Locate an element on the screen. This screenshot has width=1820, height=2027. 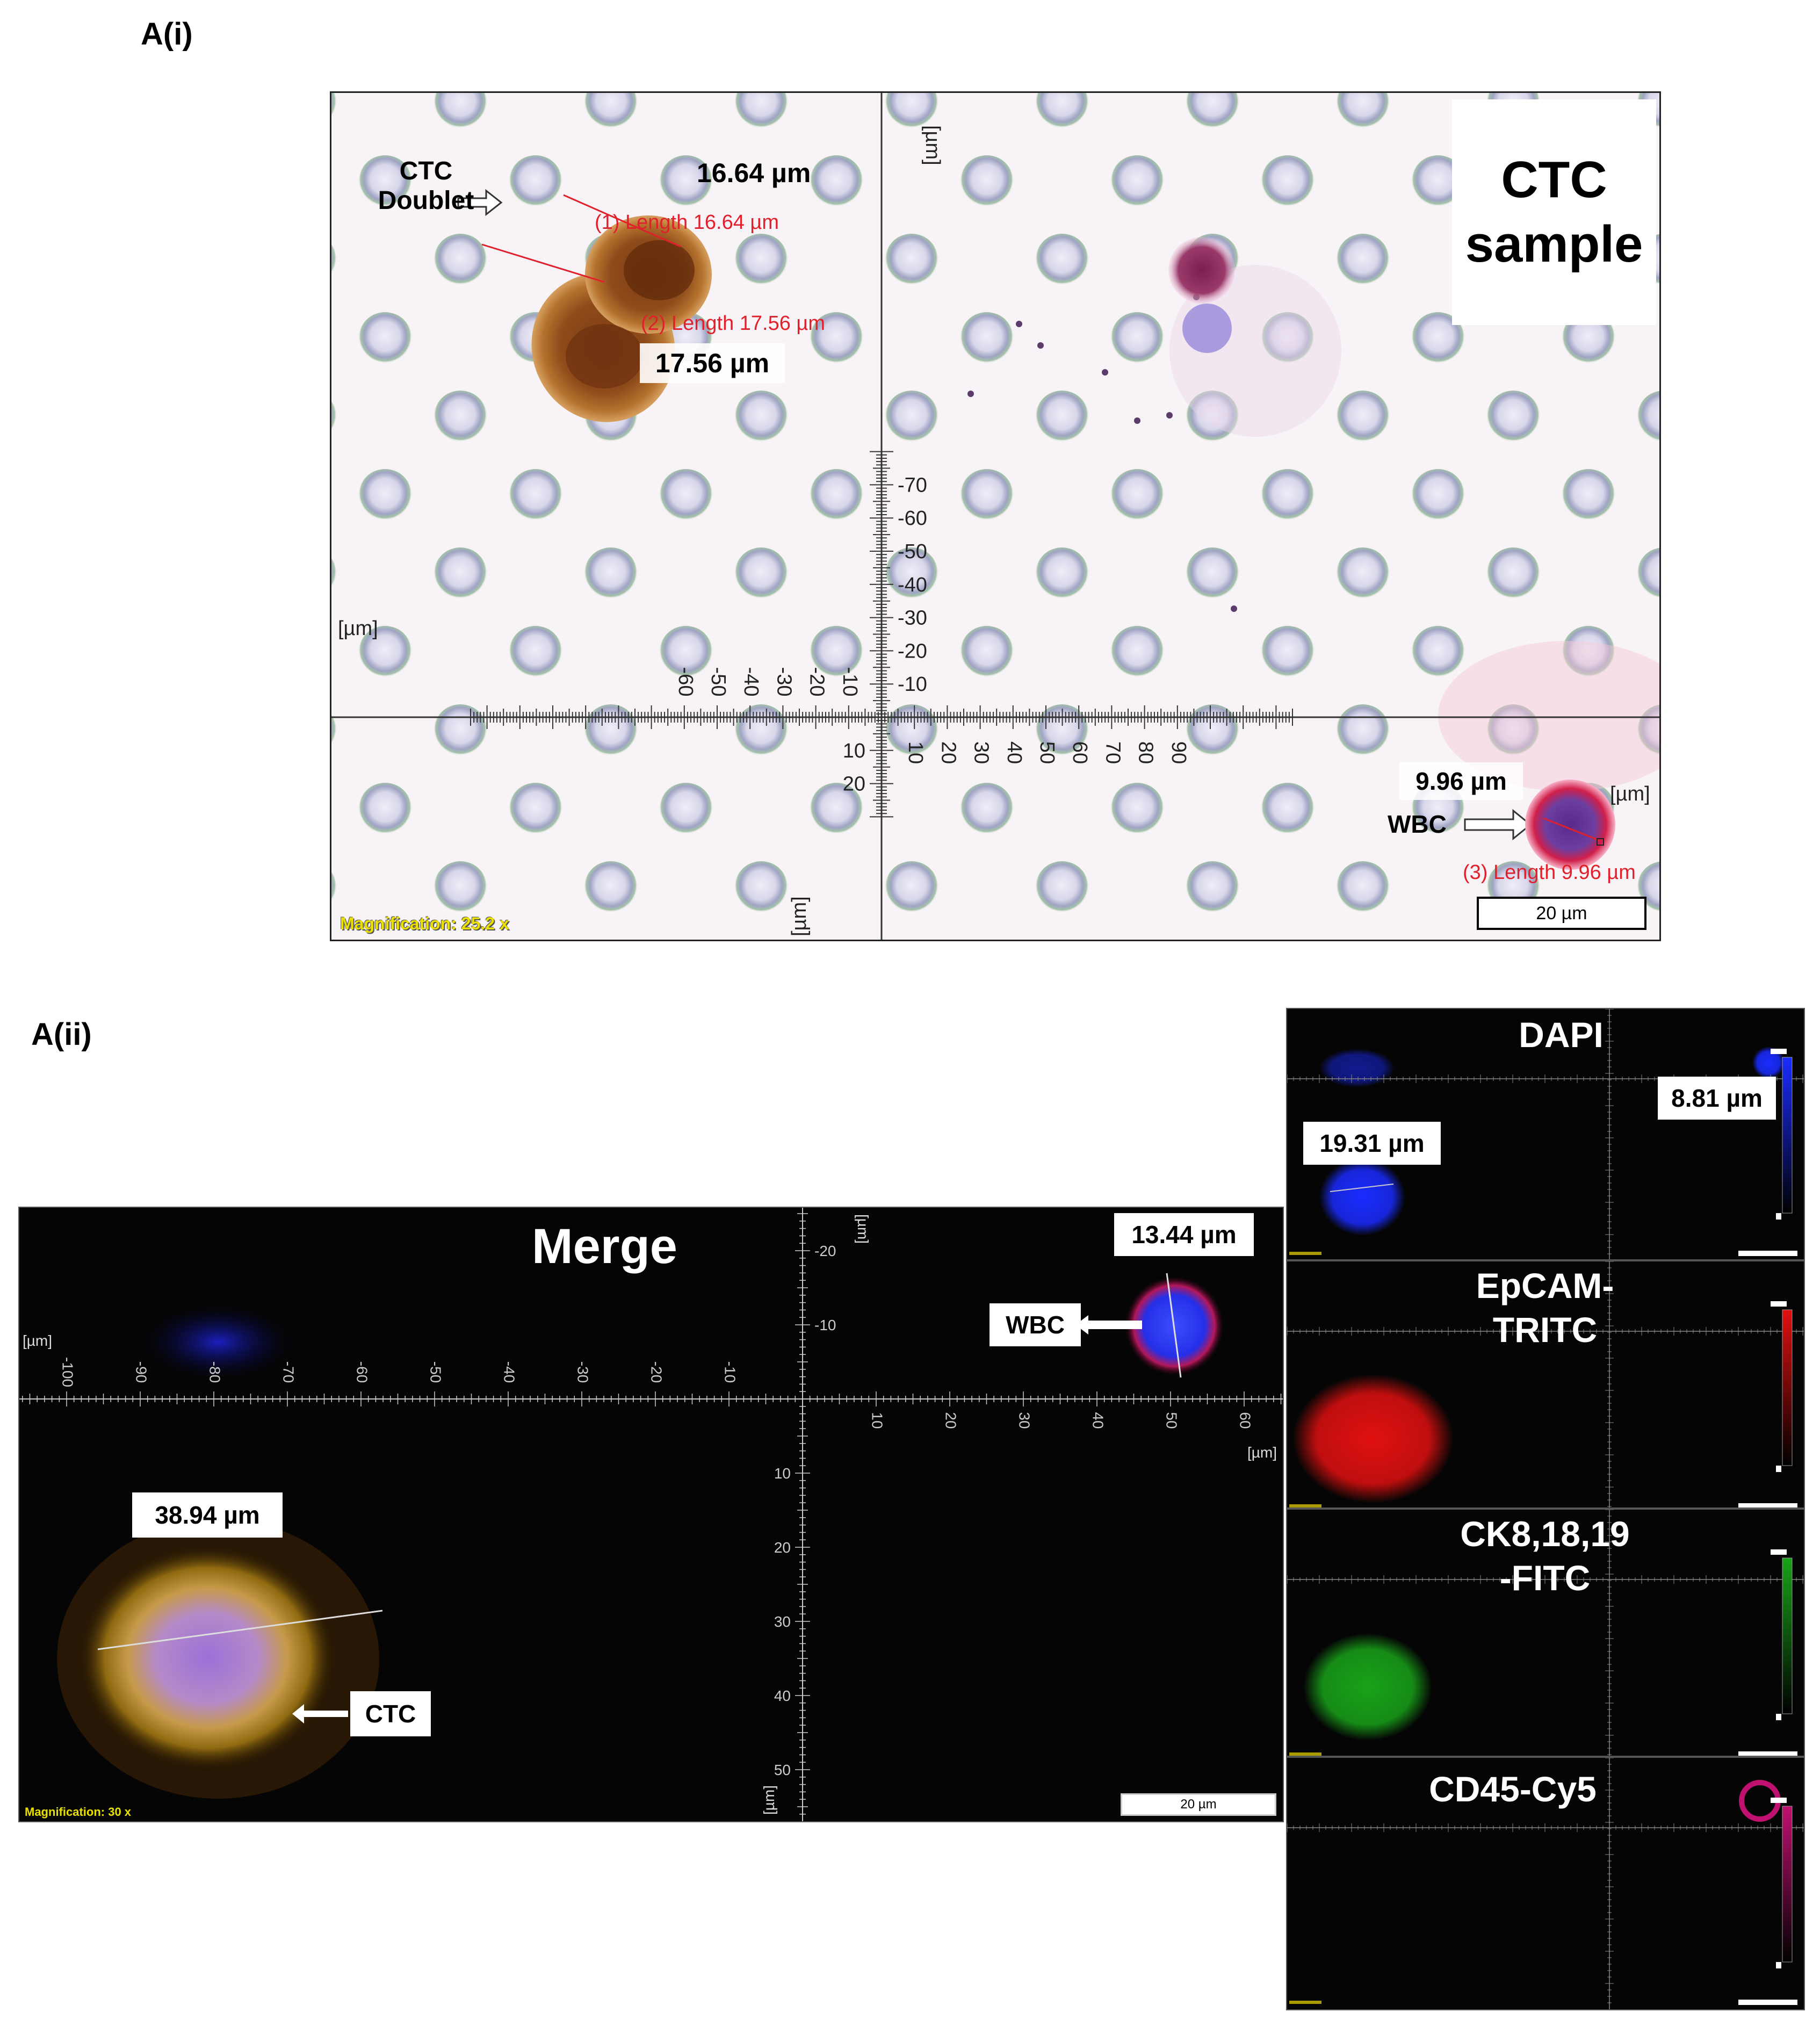
x-tick-label: -30 is located at coordinates (783, 682).